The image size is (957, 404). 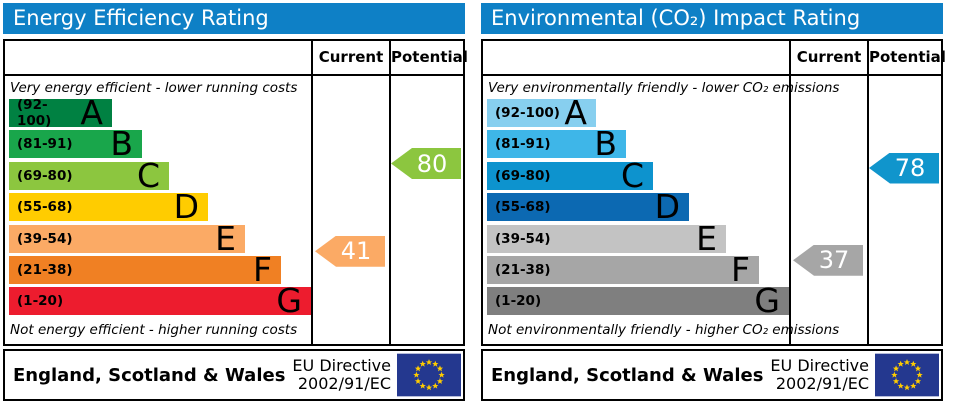 What do you see at coordinates (834, 260) in the screenshot?
I see `current-rating-value: 37` at bounding box center [834, 260].